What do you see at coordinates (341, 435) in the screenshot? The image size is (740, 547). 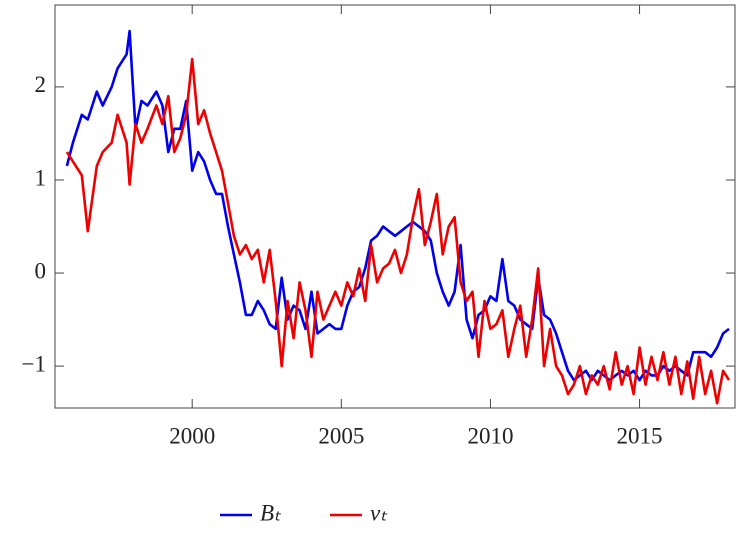 I see `x-tick-label: 2005` at bounding box center [341, 435].